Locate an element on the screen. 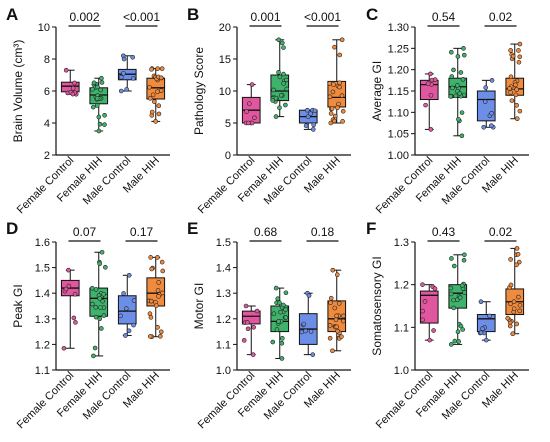  p-value-label: 0.68 is located at coordinates (266, 232).